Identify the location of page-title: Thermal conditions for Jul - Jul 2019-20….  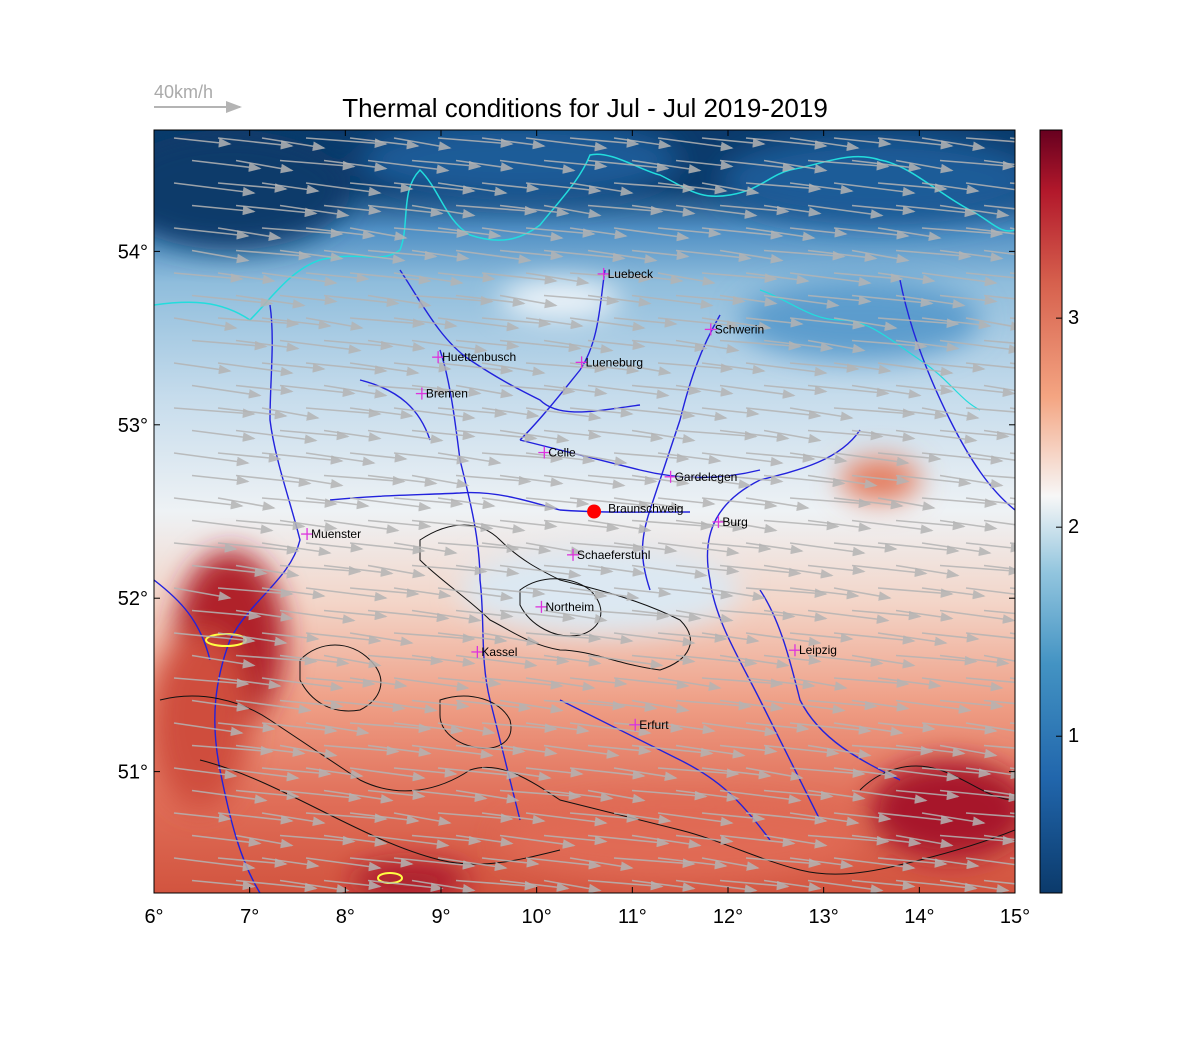
(585, 108).